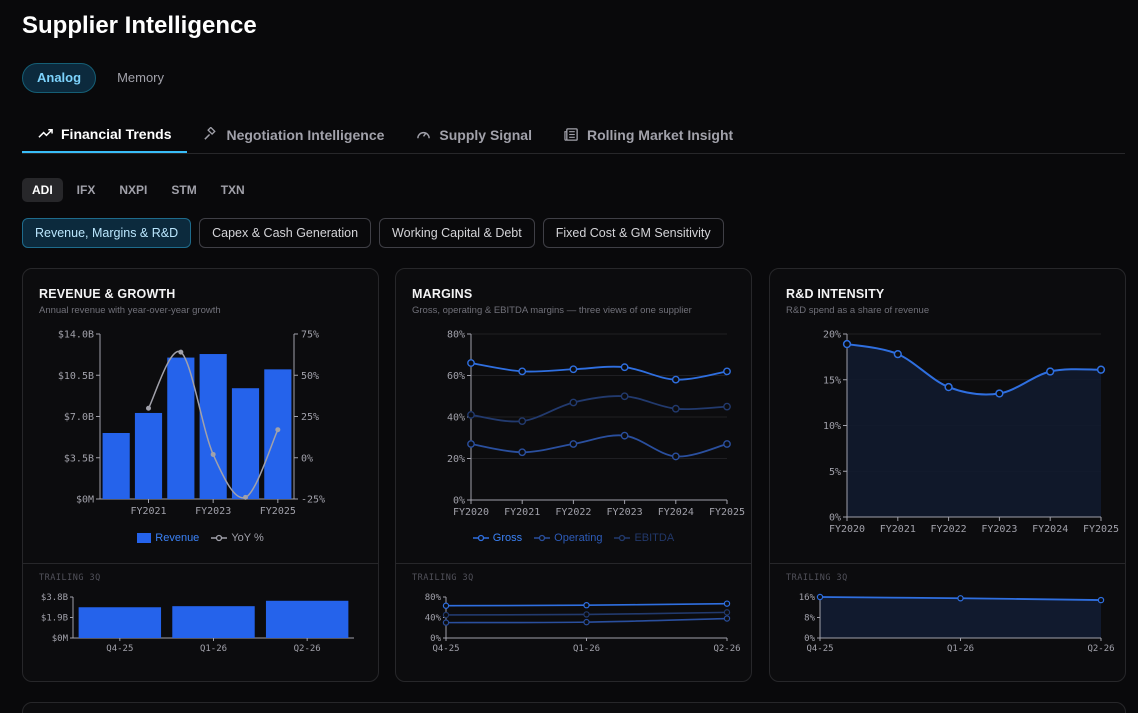  I want to click on y-tick-label: 5%, so click(835, 472).